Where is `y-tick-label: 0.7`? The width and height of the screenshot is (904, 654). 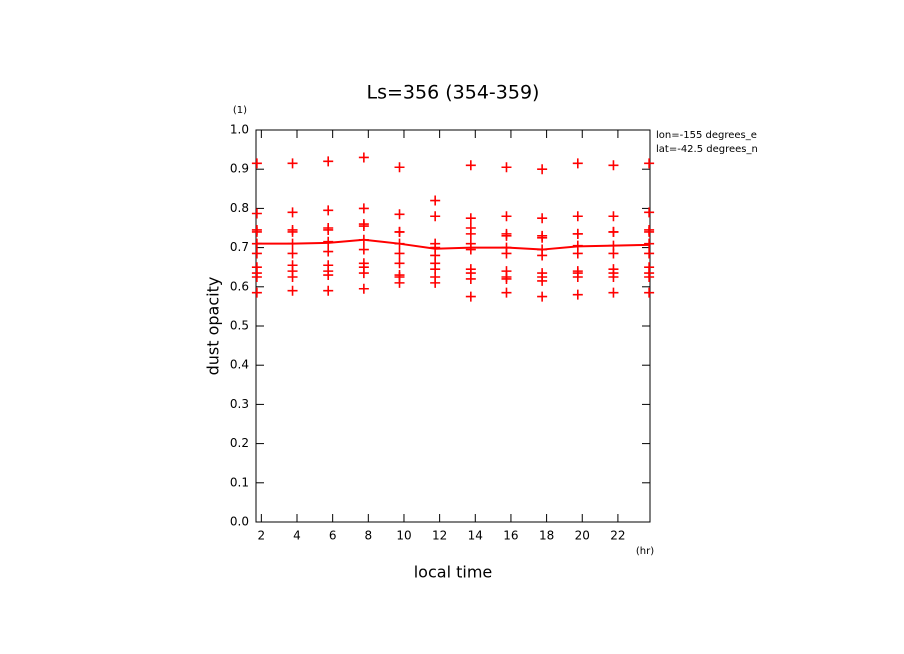 y-tick-label: 0.7 is located at coordinates (239, 247).